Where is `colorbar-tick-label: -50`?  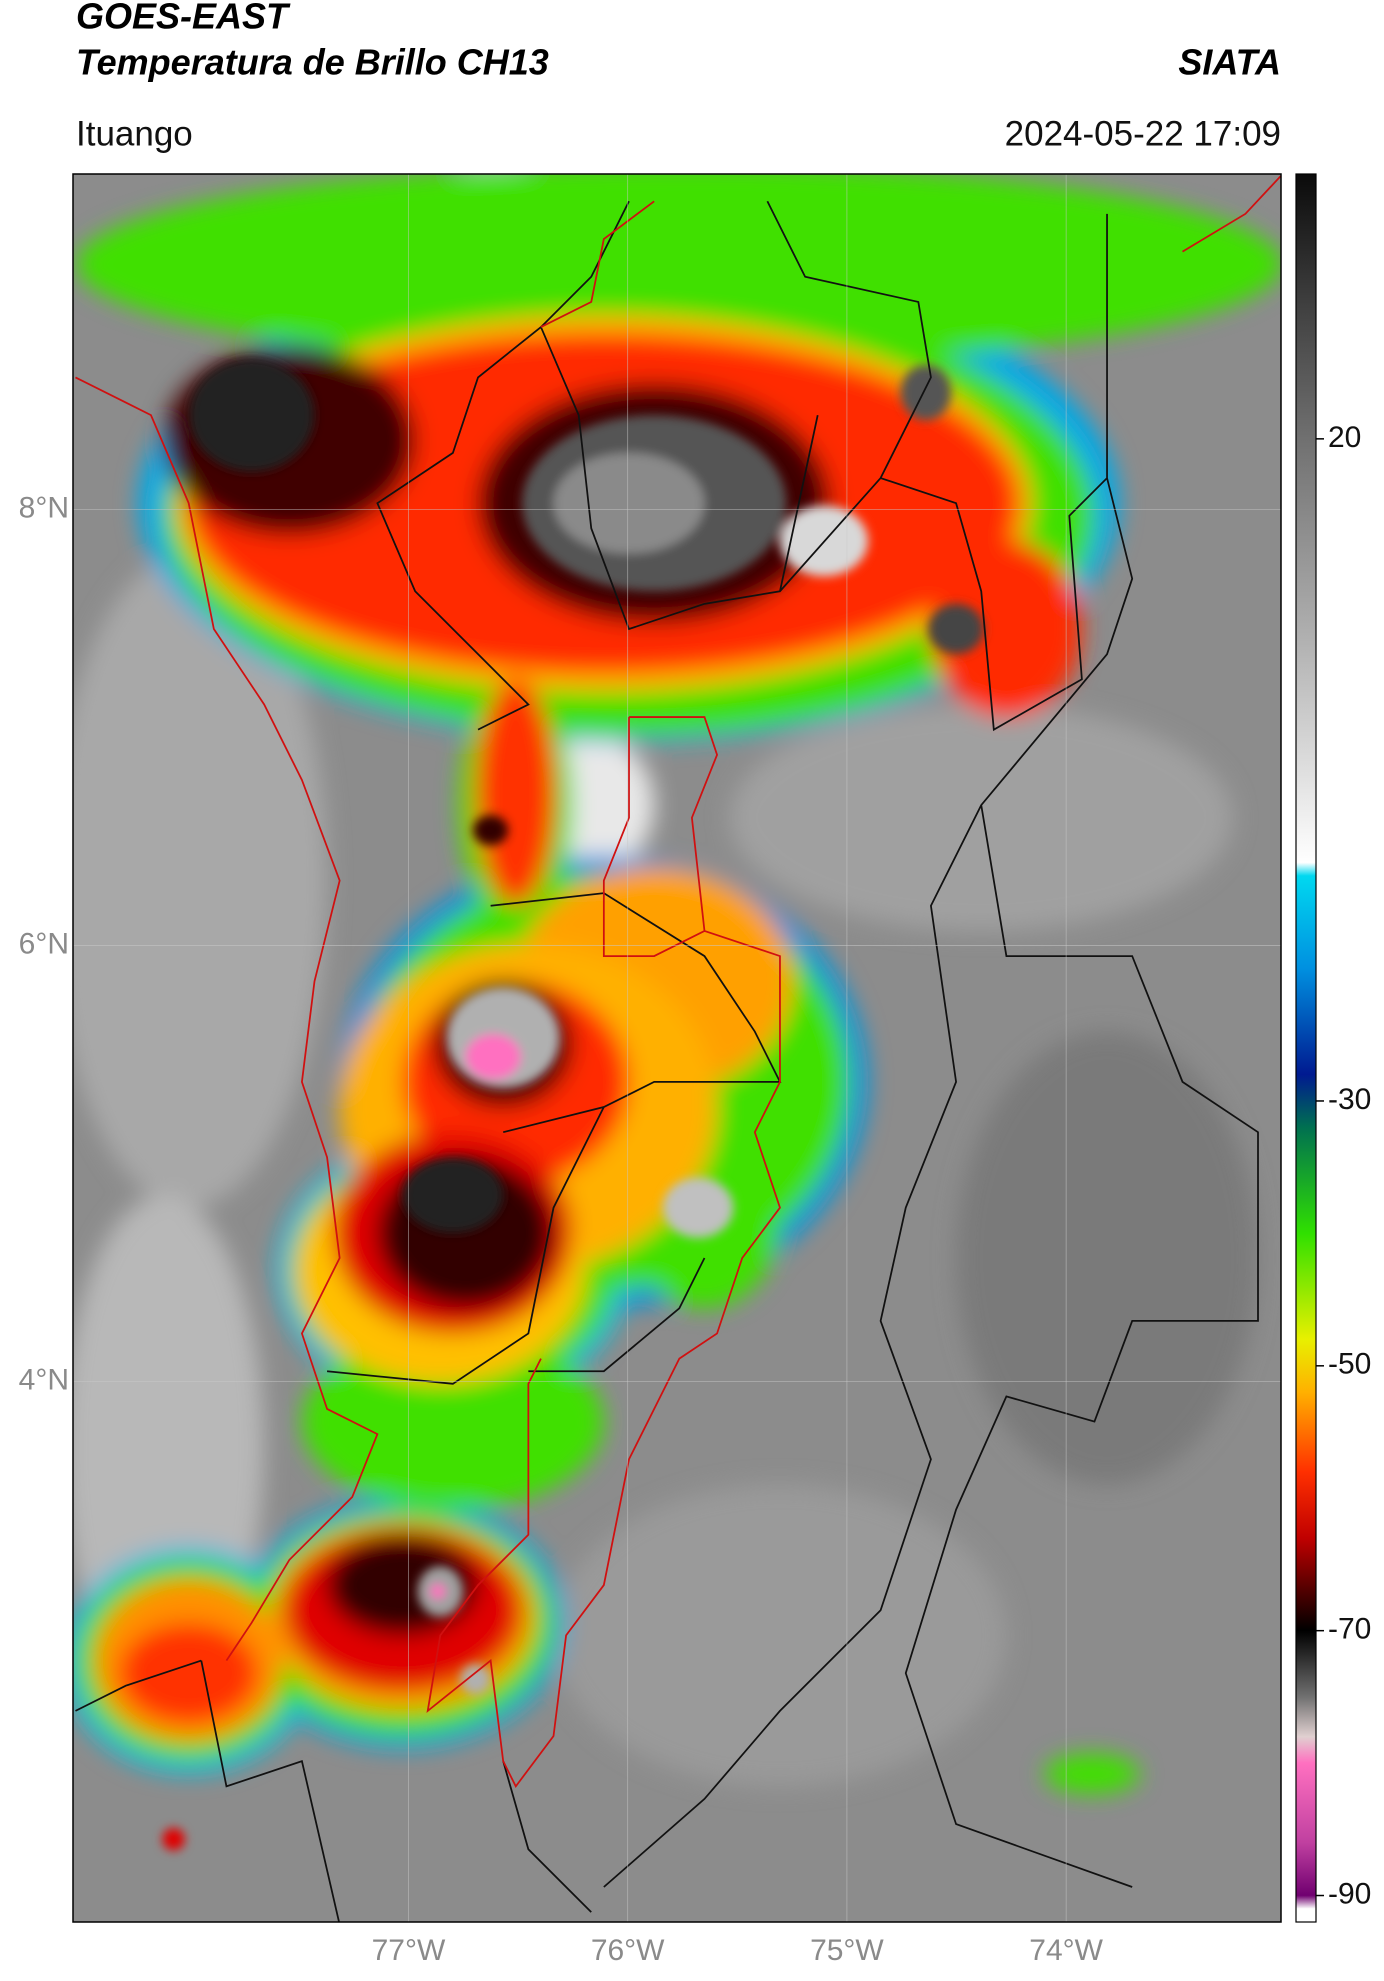 colorbar-tick-label: -50 is located at coordinates (1349, 1364).